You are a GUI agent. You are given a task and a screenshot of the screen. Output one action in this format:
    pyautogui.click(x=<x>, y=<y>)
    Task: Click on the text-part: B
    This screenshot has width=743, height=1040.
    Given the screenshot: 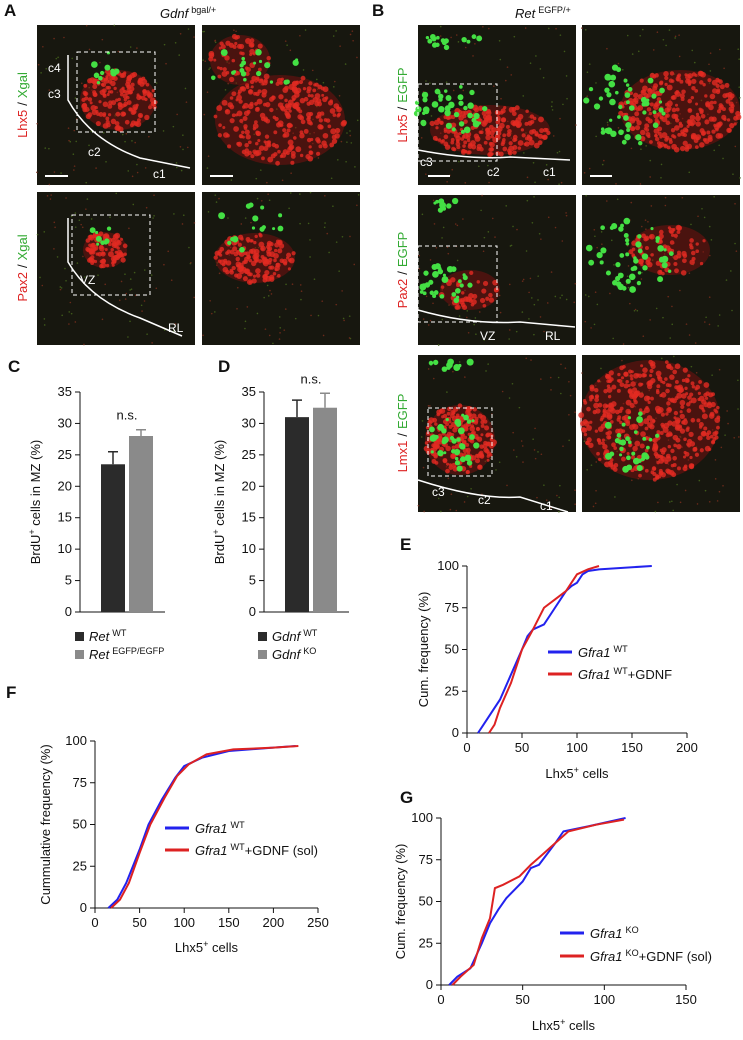 What is the action you would take?
    pyautogui.click(x=378, y=10)
    